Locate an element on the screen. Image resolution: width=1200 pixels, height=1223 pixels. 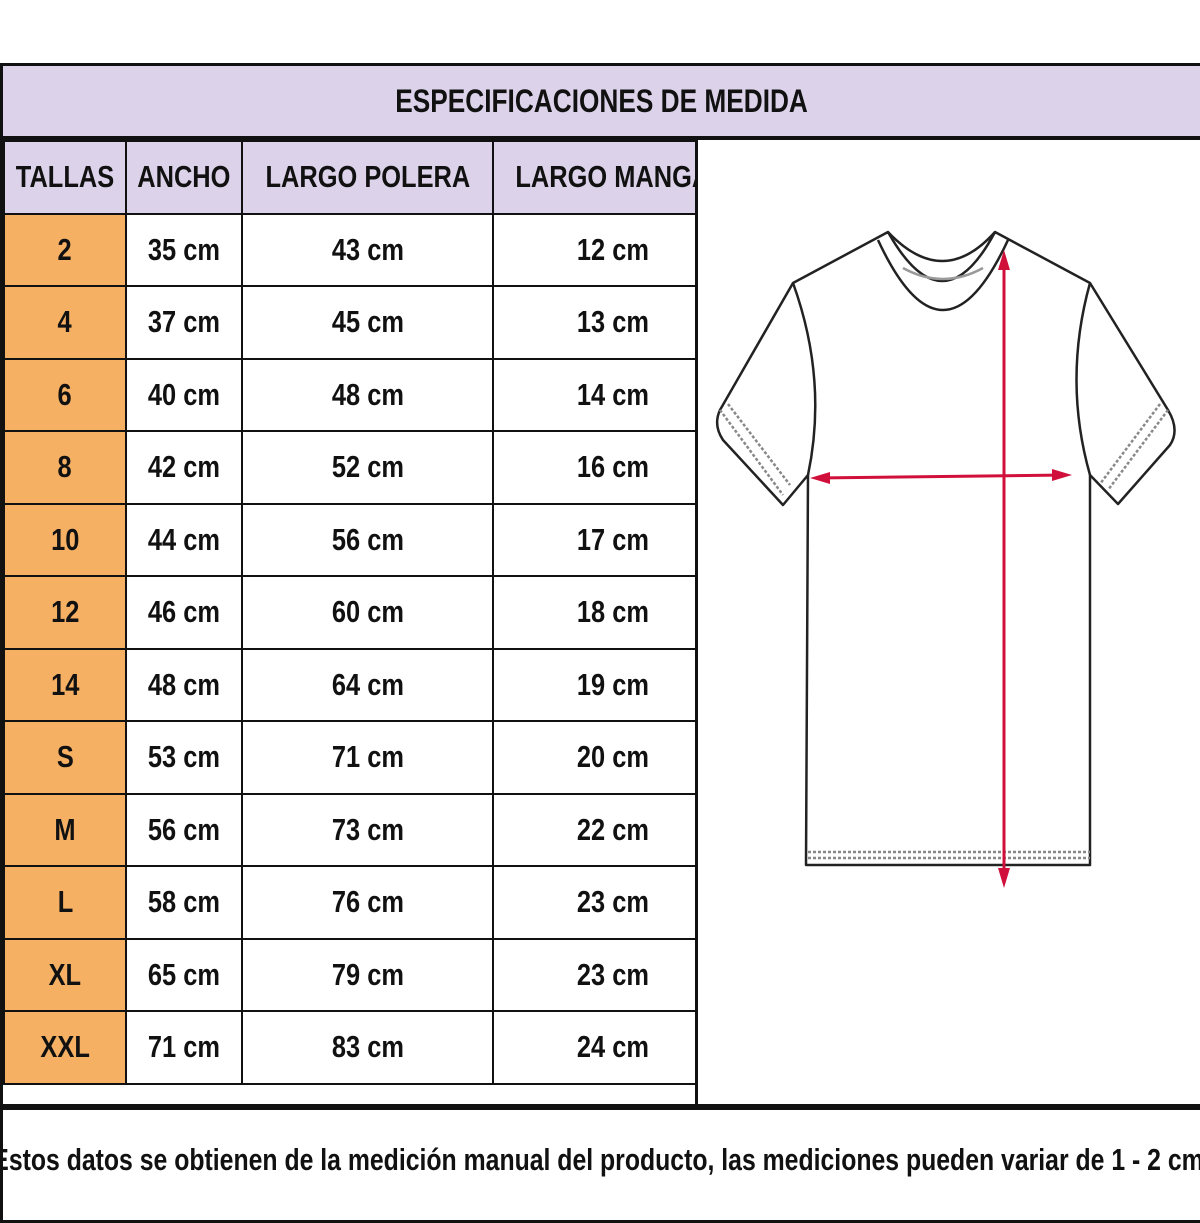
measurement-cell: 46 cm is located at coordinates (183, 612).